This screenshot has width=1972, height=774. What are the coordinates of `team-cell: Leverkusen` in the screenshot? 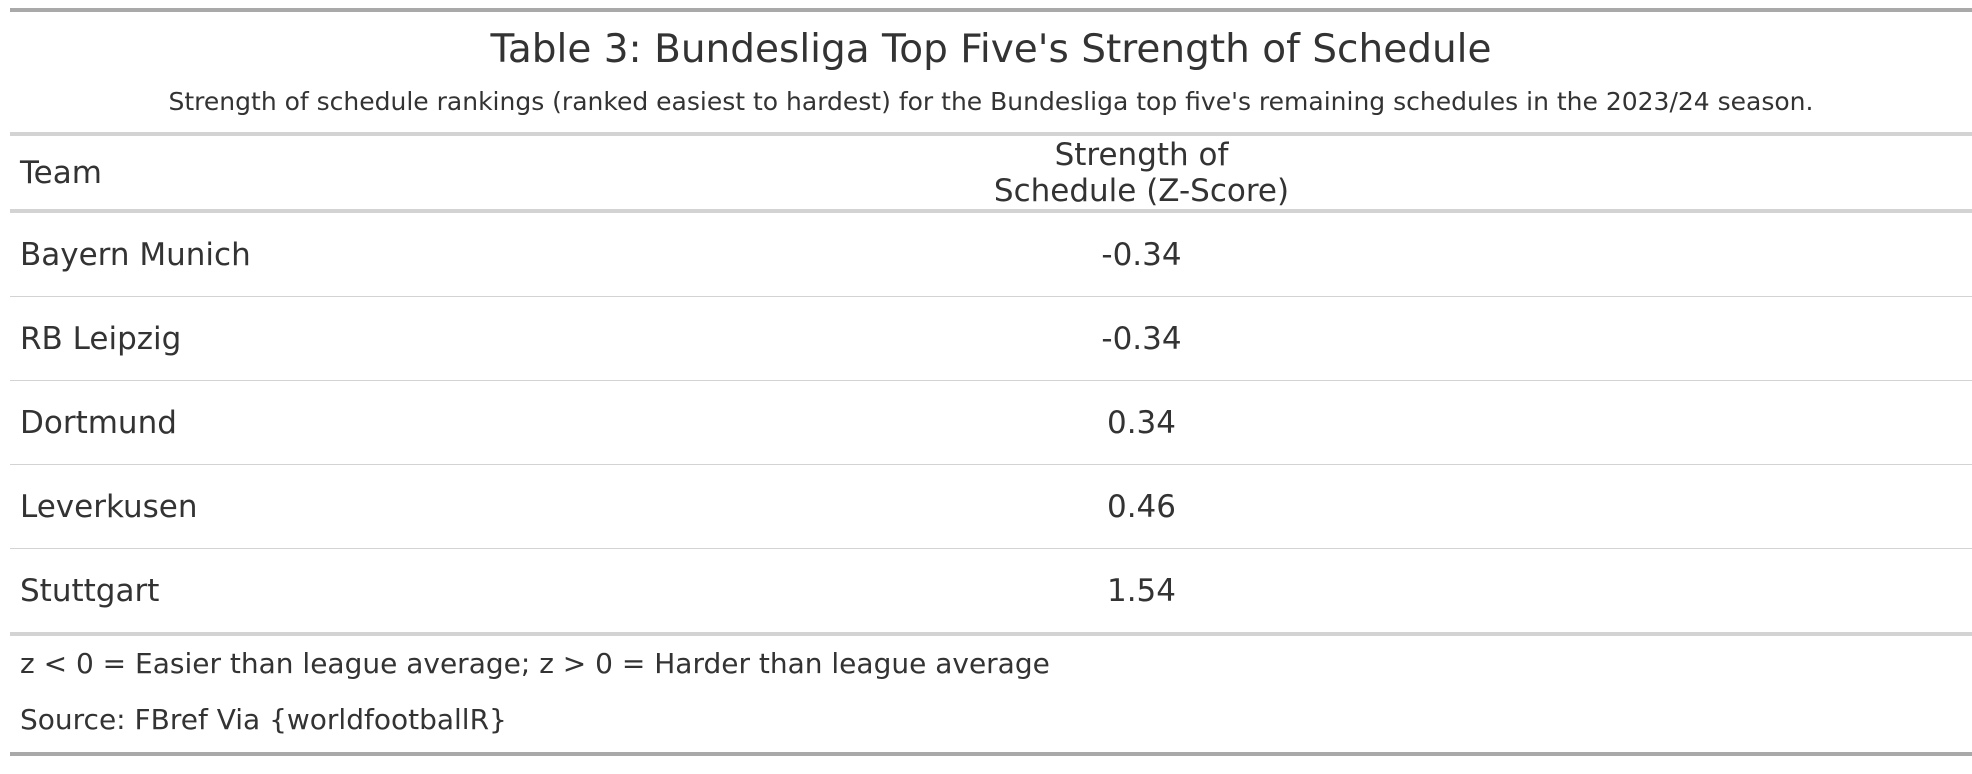 It's located at (500, 506).